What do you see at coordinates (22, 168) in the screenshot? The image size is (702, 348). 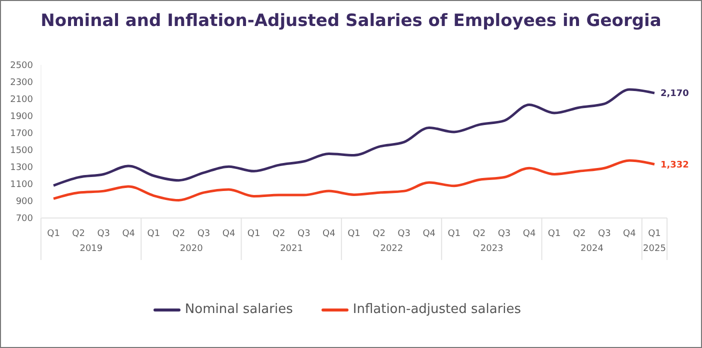 I see `y-tick-label: 1300` at bounding box center [22, 168].